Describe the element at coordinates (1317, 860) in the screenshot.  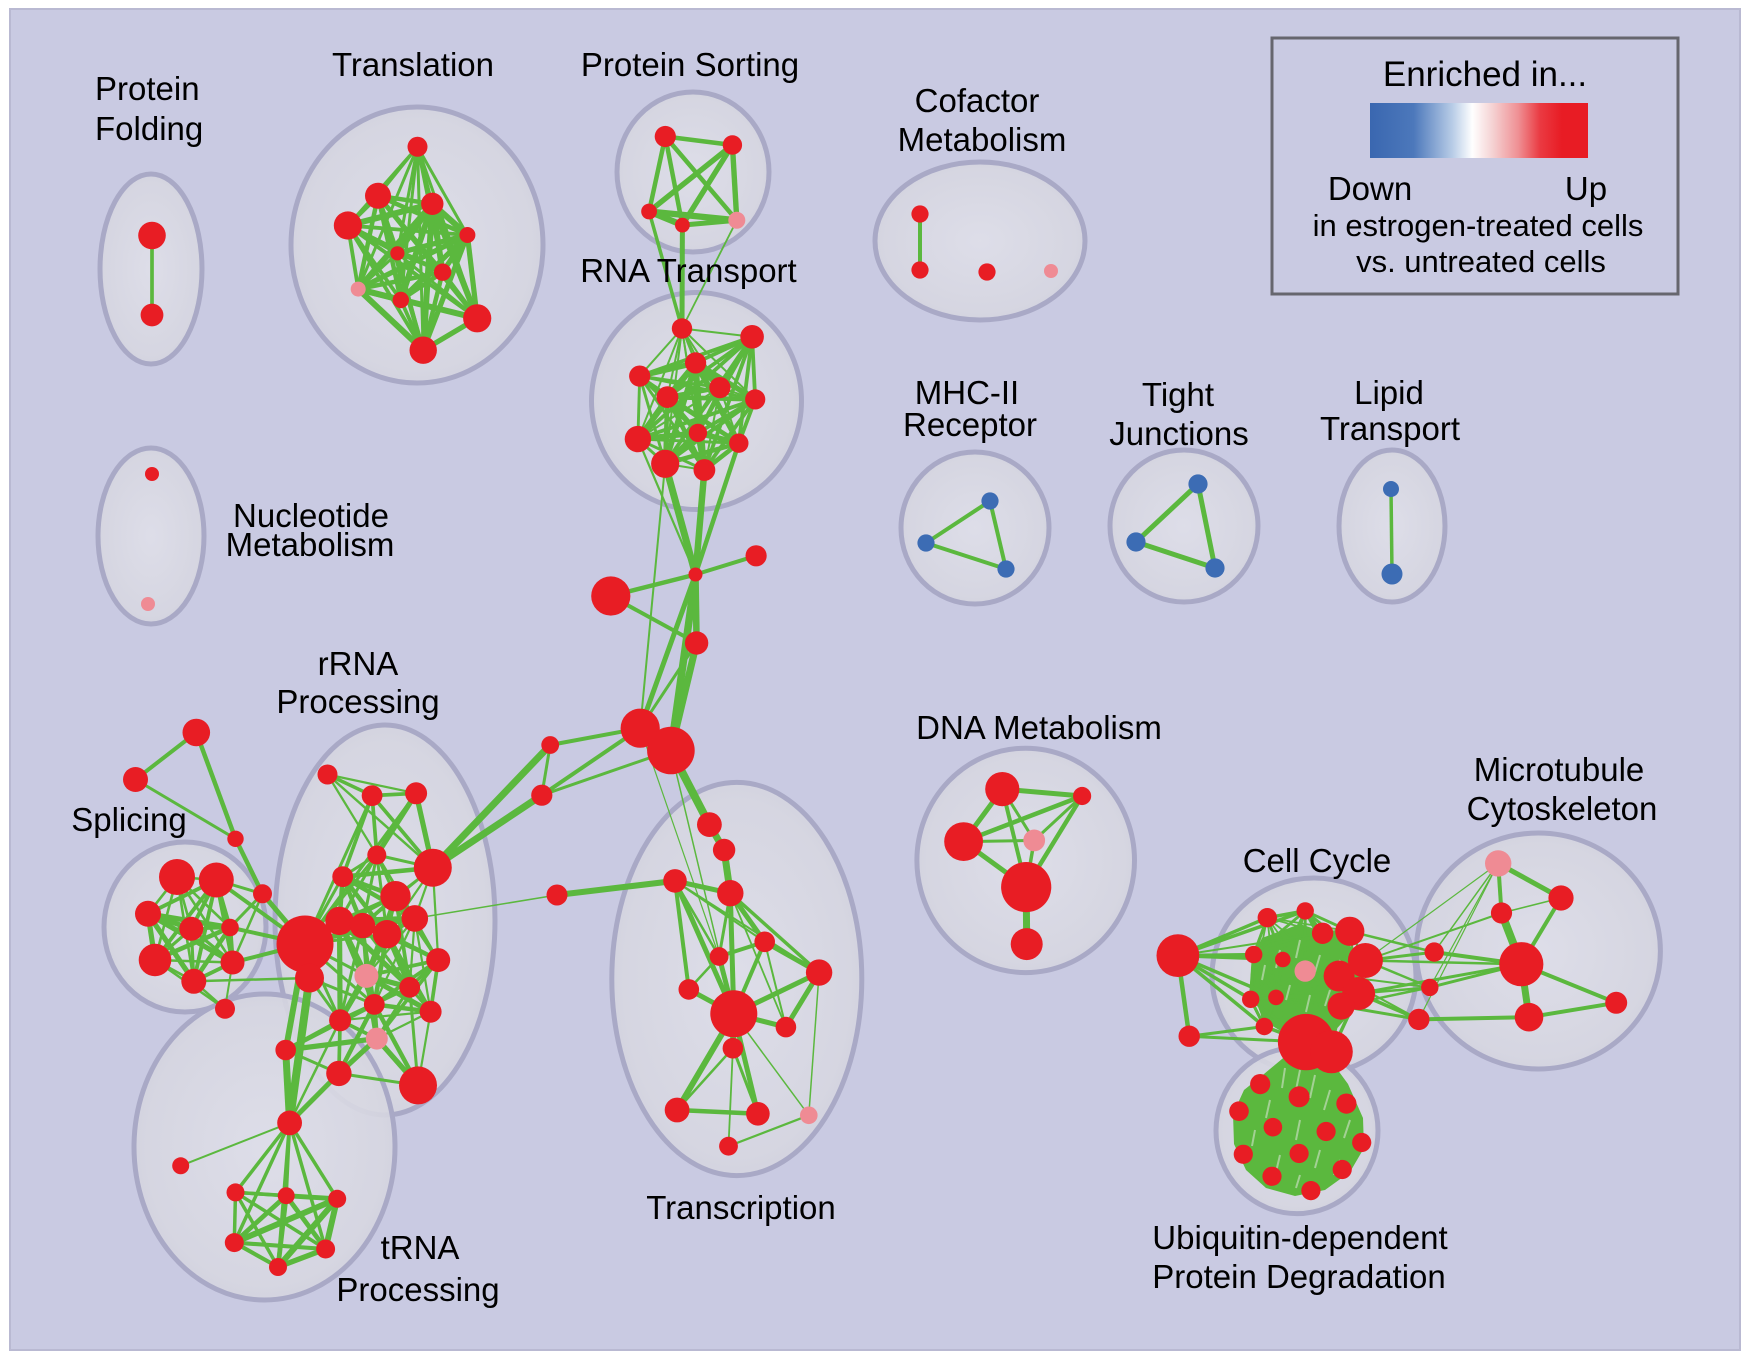
I see `svg-text: Cell Cycle` at that location.